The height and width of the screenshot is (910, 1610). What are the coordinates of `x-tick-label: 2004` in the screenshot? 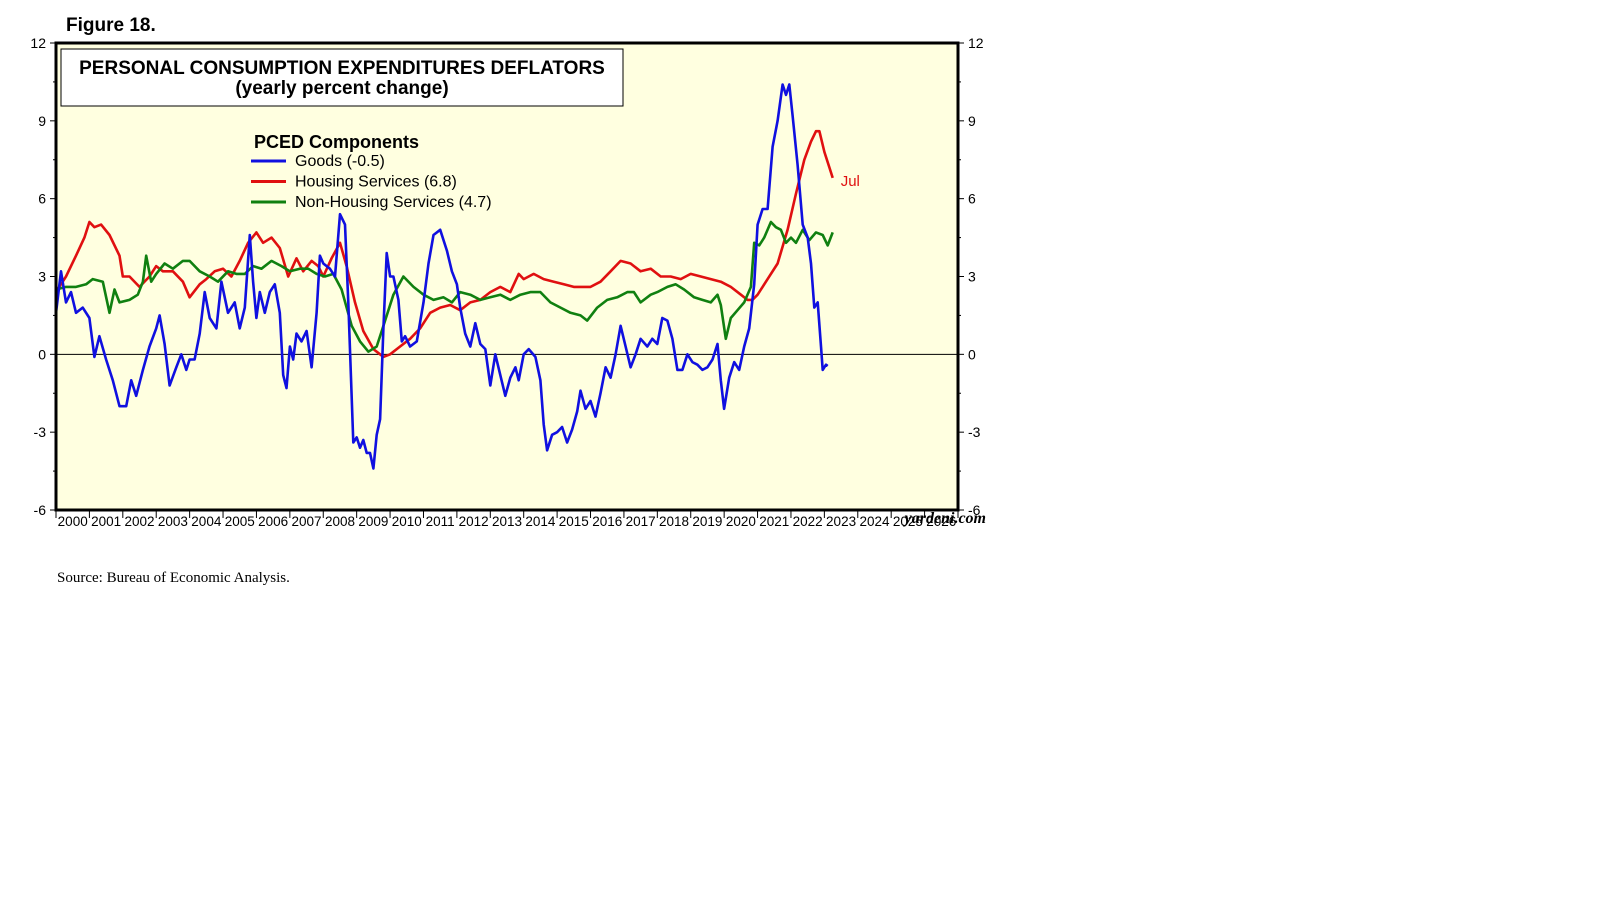 It's located at (206, 521).